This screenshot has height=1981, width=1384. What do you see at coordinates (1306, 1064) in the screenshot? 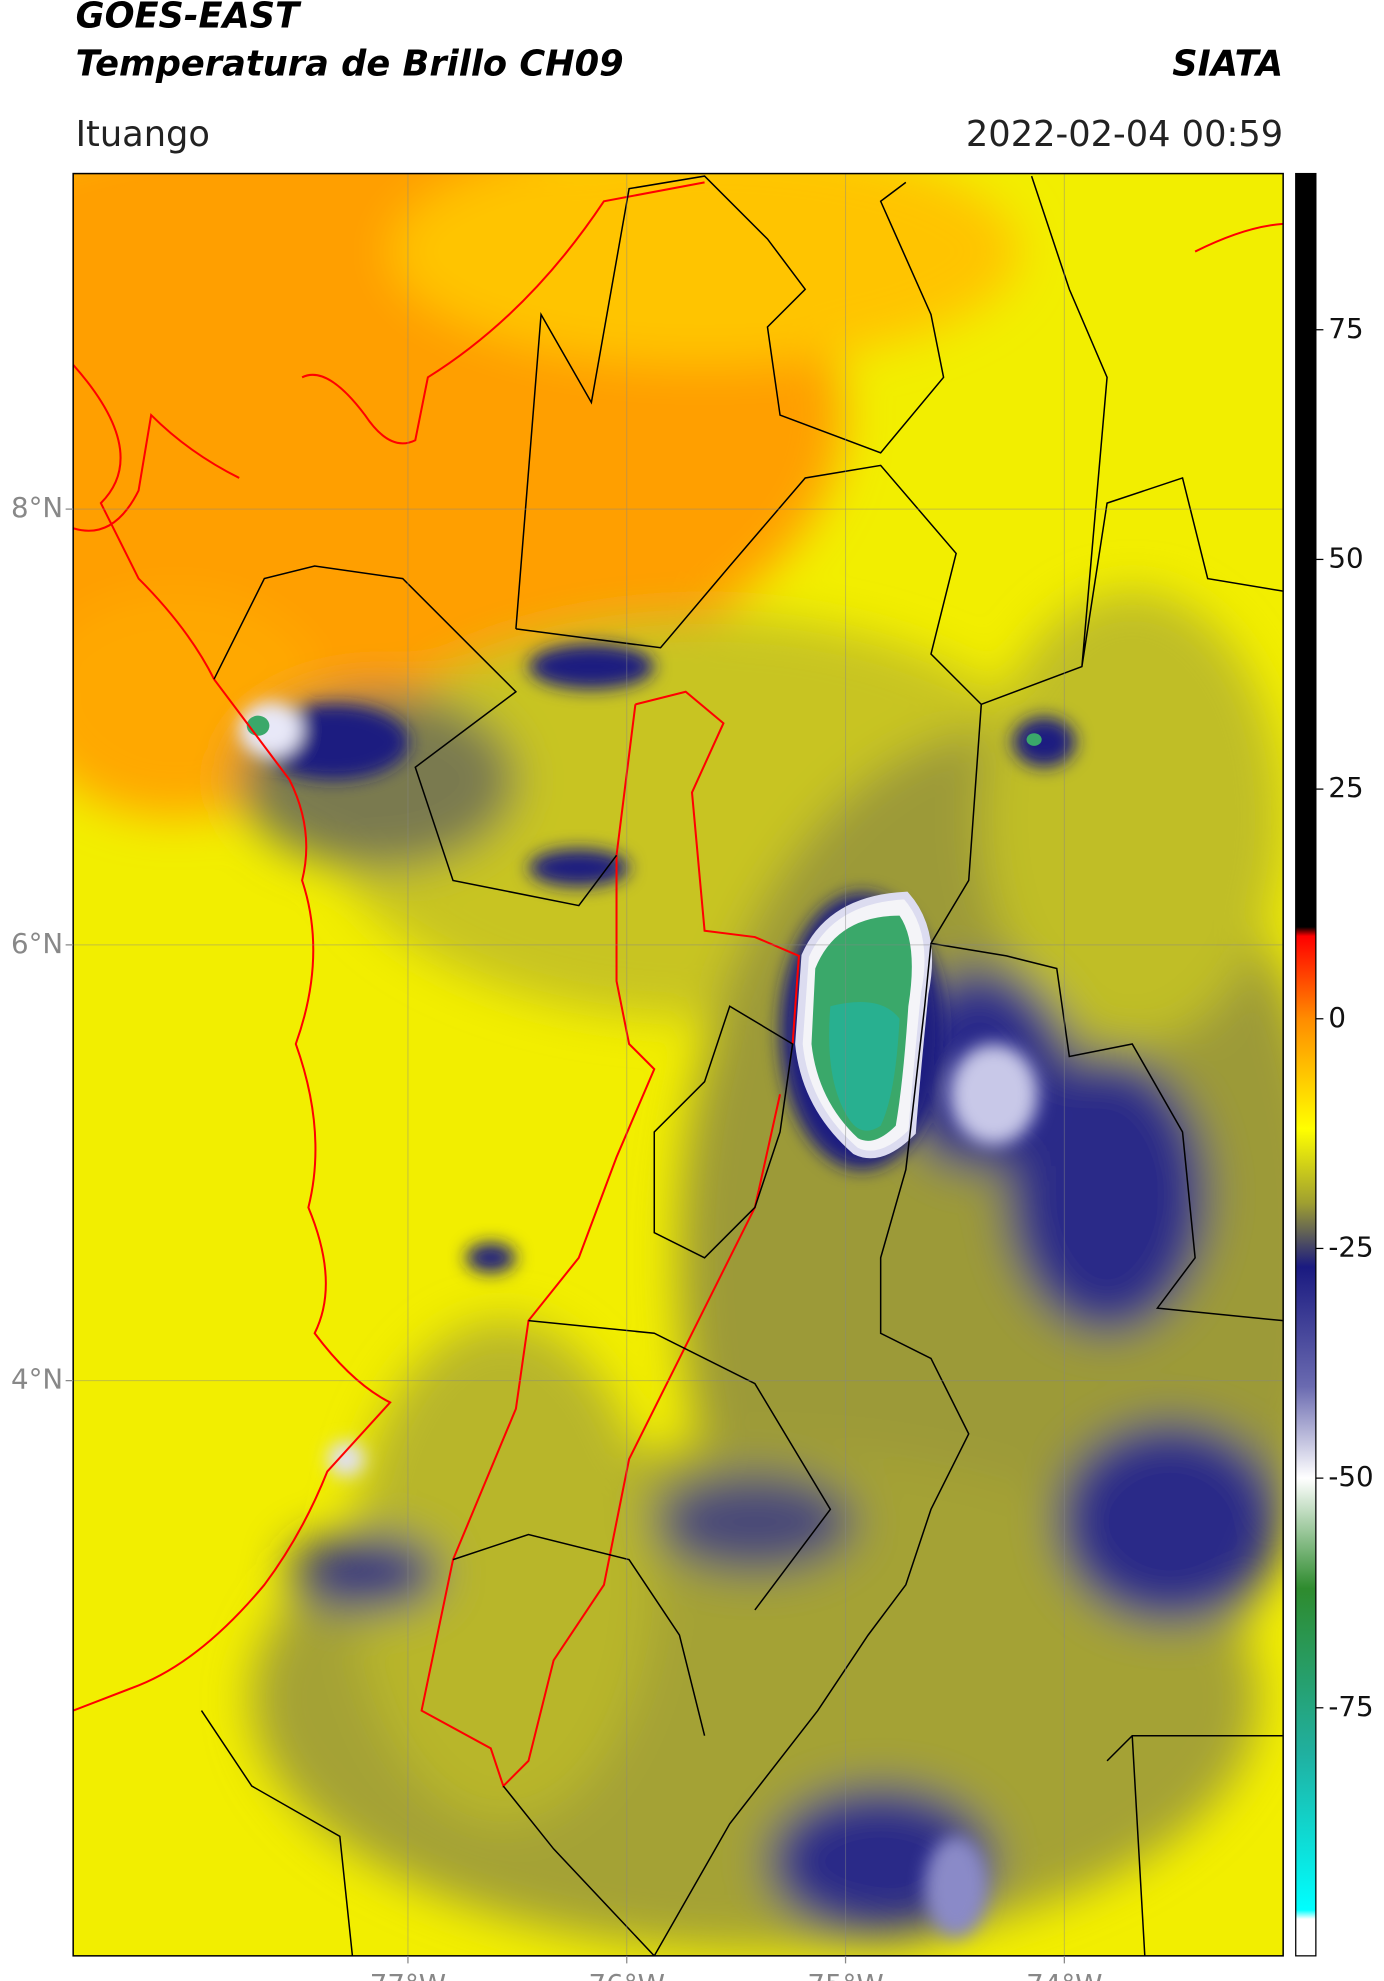
I see `colorbar` at bounding box center [1306, 1064].